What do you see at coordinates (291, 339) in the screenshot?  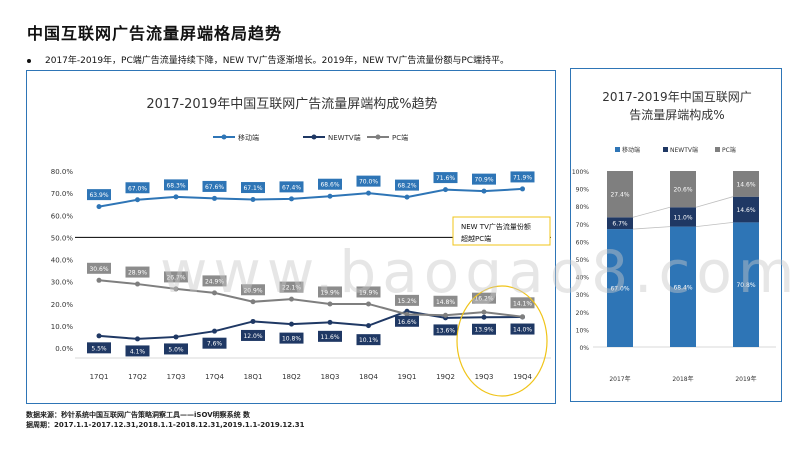 I see `data-label: 10.8%` at bounding box center [291, 339].